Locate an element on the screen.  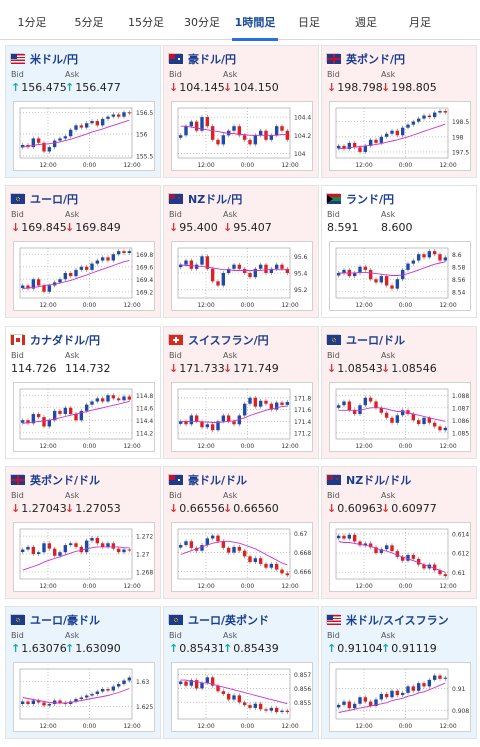
chart-svg: 8.6 8.58 8.56 8.54 12:00 0:00 12:00 is located at coordinates (400, 278).